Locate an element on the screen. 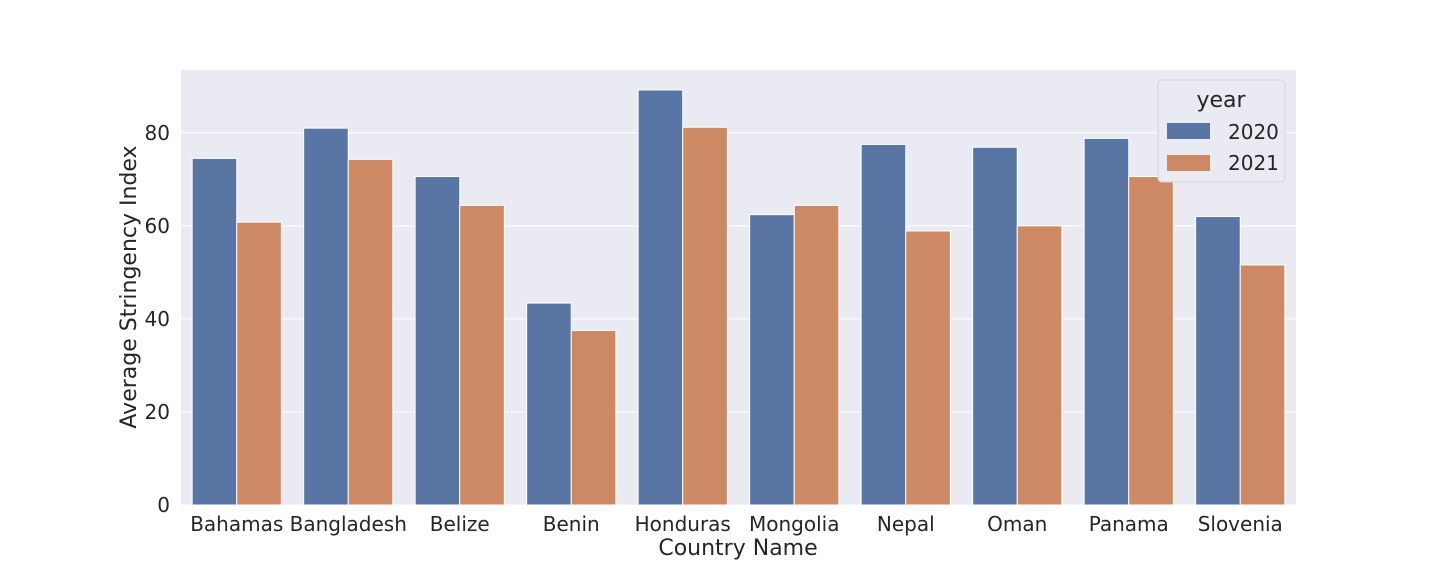 This screenshot has width=1440, height=576. bar-oman-2020 is located at coordinates (995, 326).